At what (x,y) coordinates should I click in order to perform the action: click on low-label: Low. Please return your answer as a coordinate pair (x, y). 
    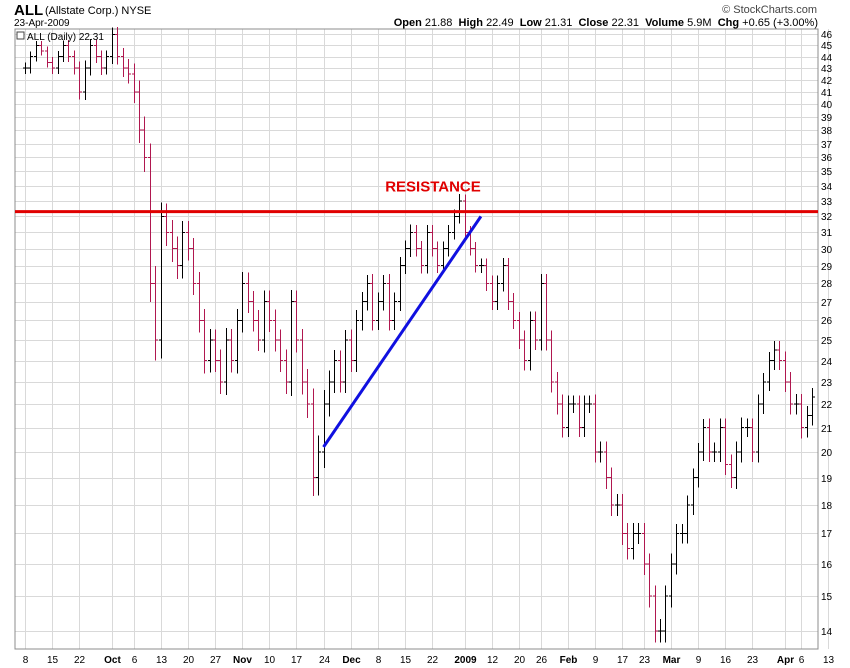
    Looking at the image, I should click on (530, 23).